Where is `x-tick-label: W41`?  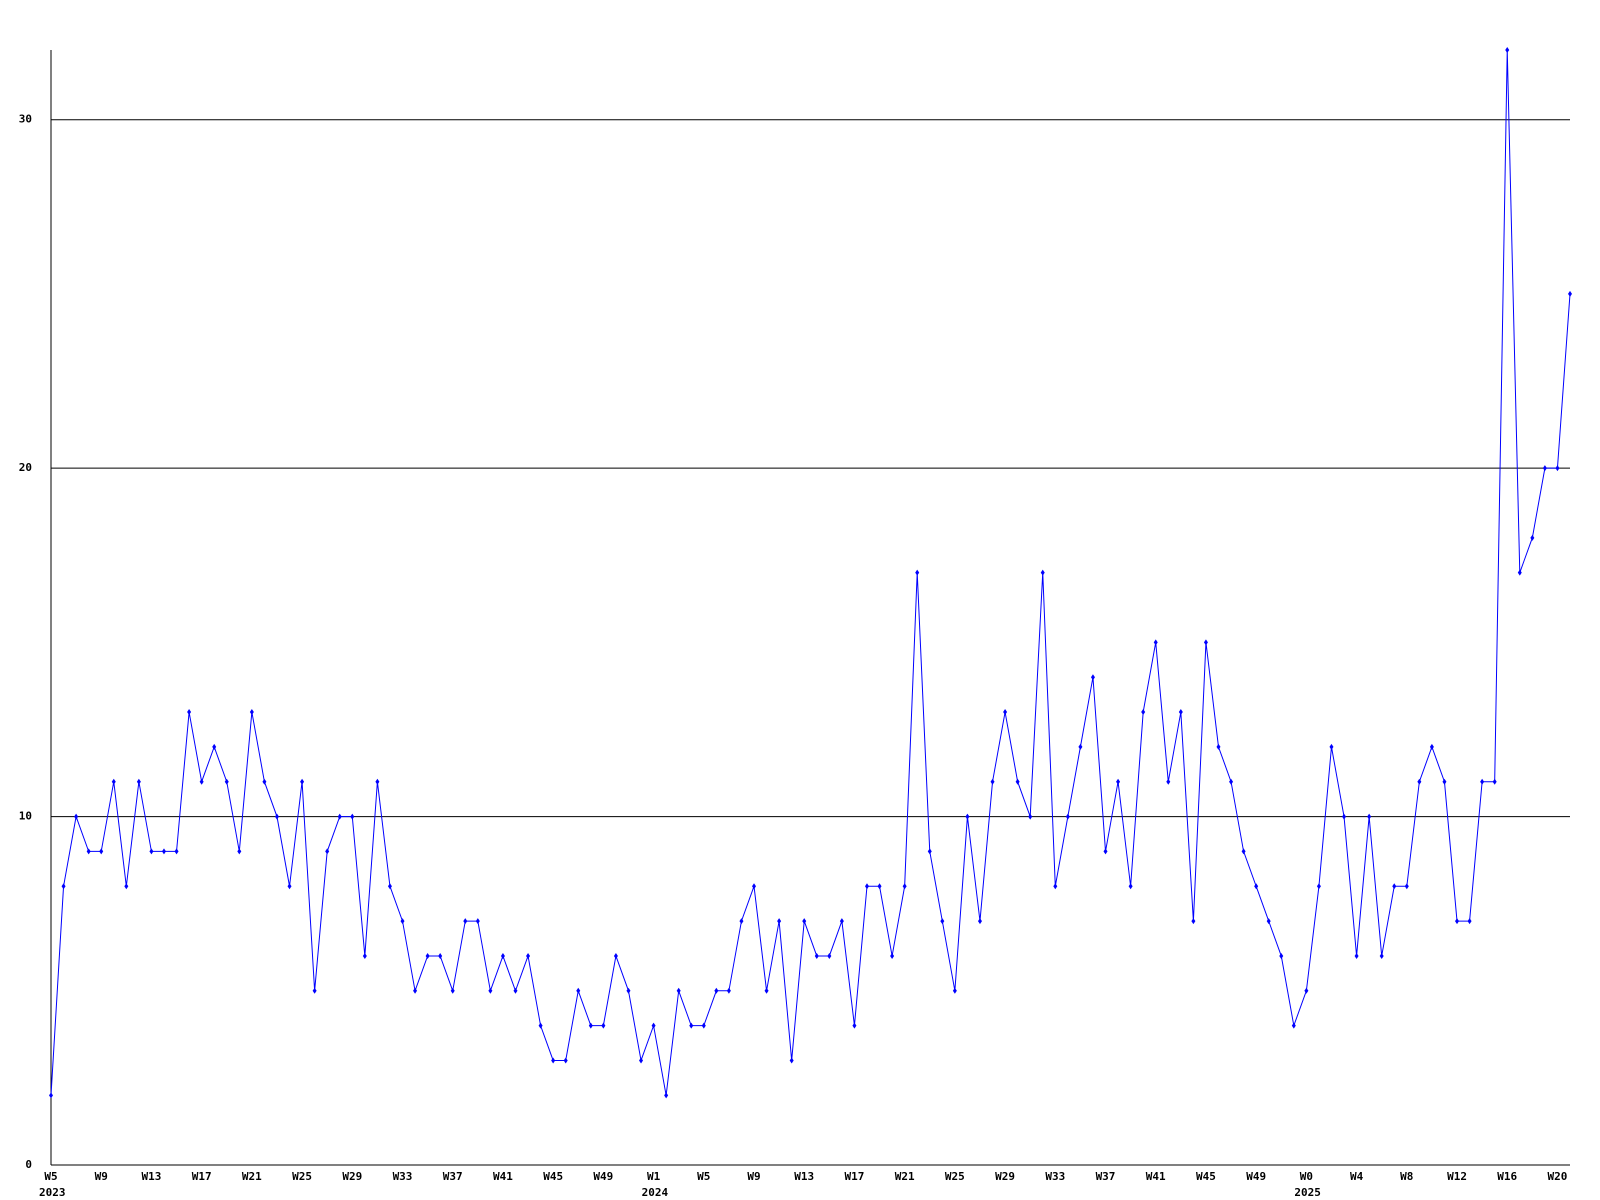
x-tick-label: W41 is located at coordinates (1156, 1176).